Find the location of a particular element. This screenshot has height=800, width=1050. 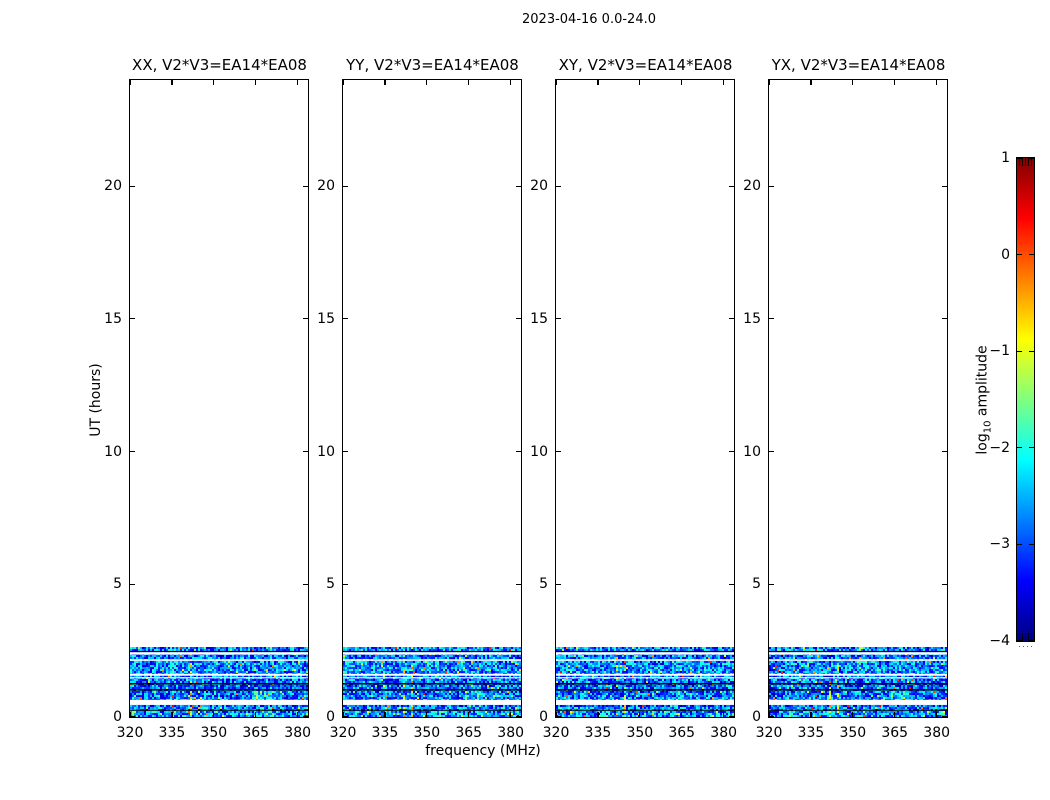

spectrogram-canvas-yy is located at coordinates (432, 682).